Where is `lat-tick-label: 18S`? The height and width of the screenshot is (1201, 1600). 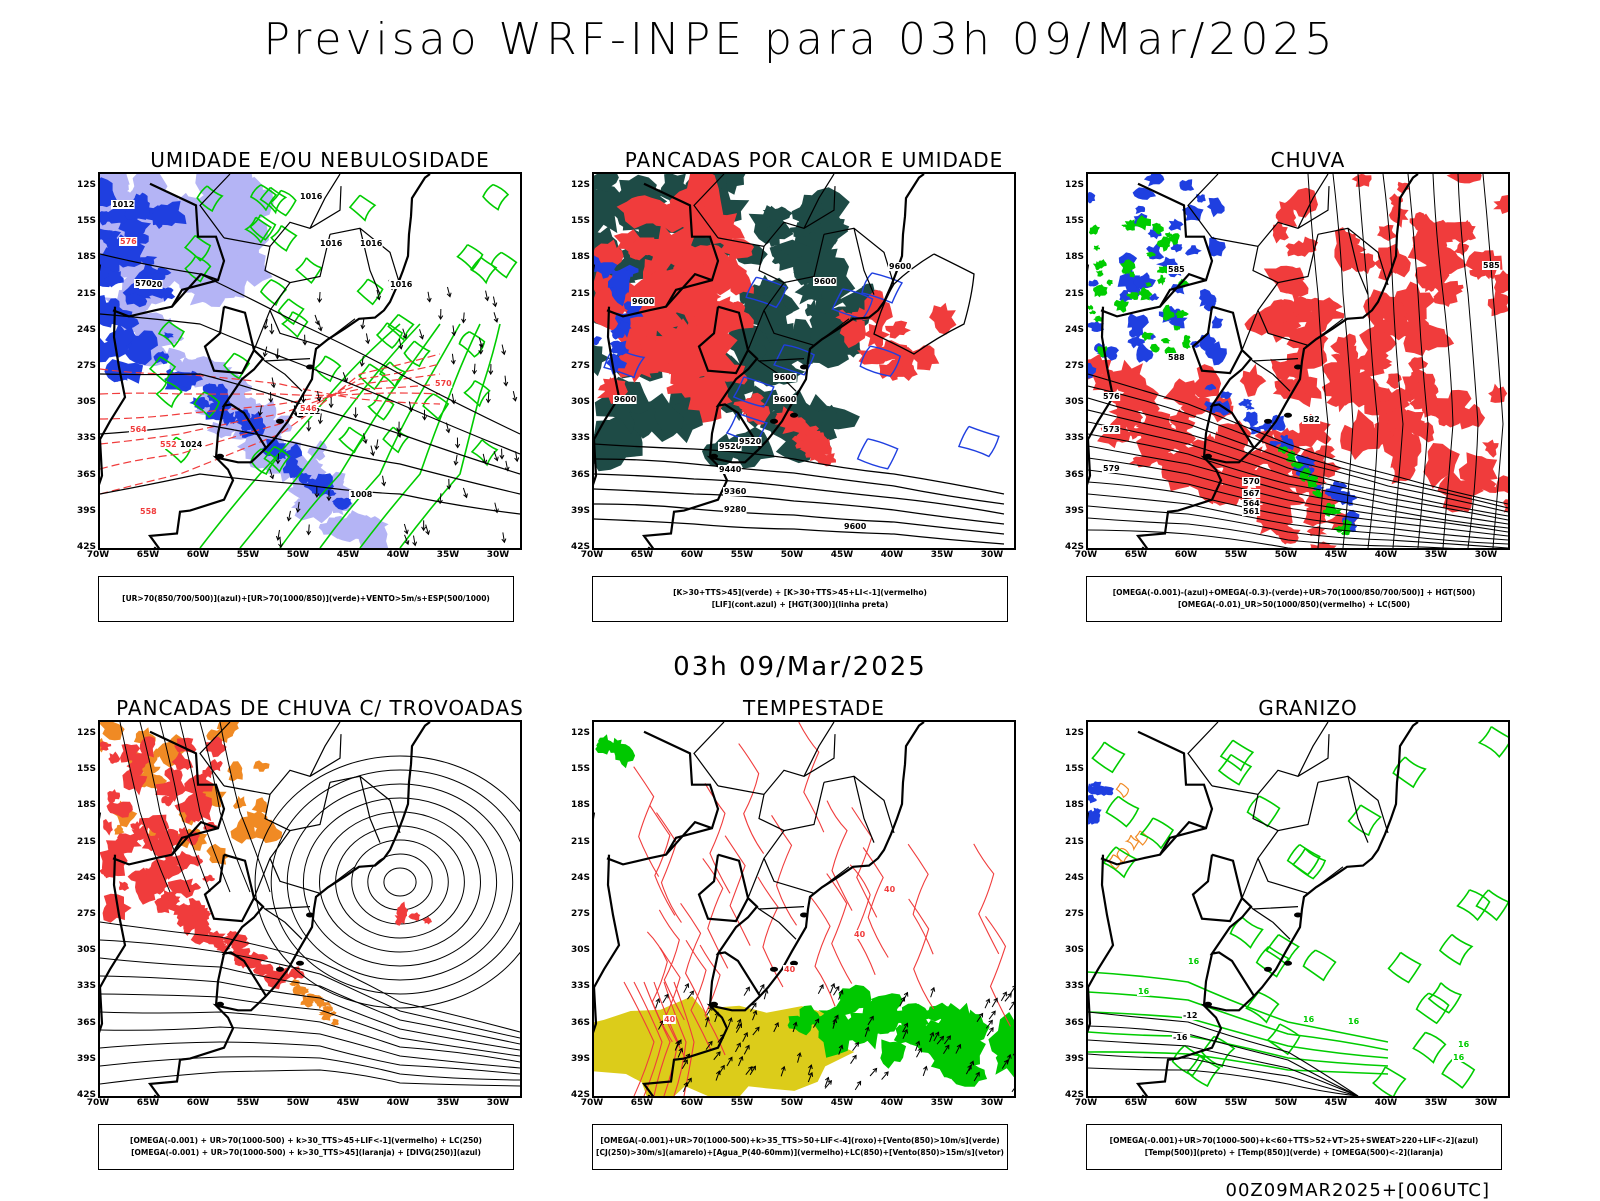 lat-tick-label: 18S is located at coordinates (86, 257).